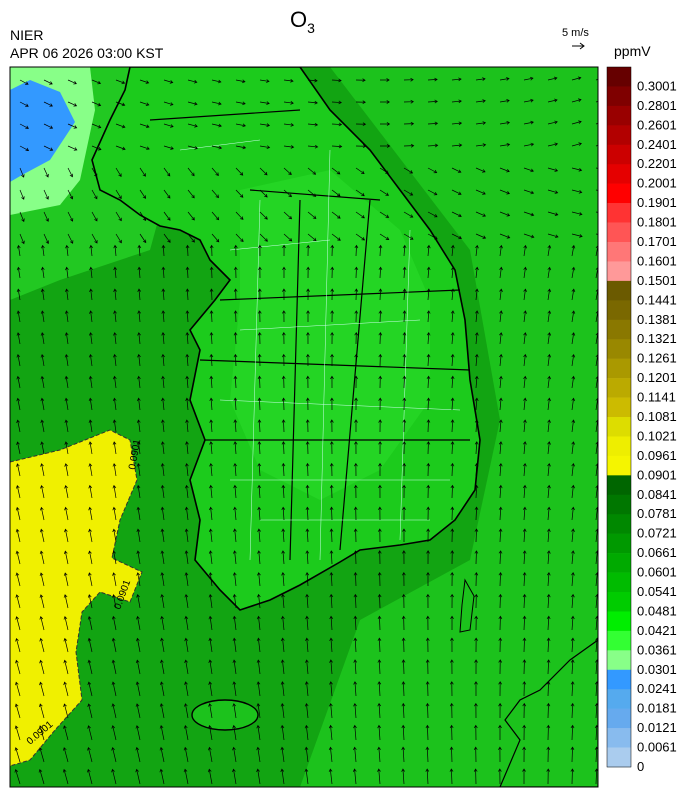  I want to click on legend-label: 0.0721, so click(657, 533).